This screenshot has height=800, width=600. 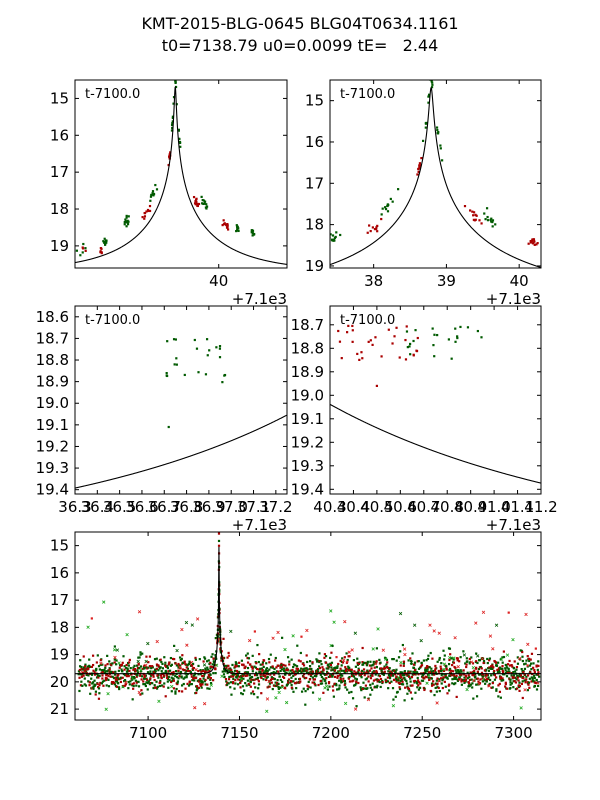 I want to click on x-tick-label: 38, so click(x=373, y=281).